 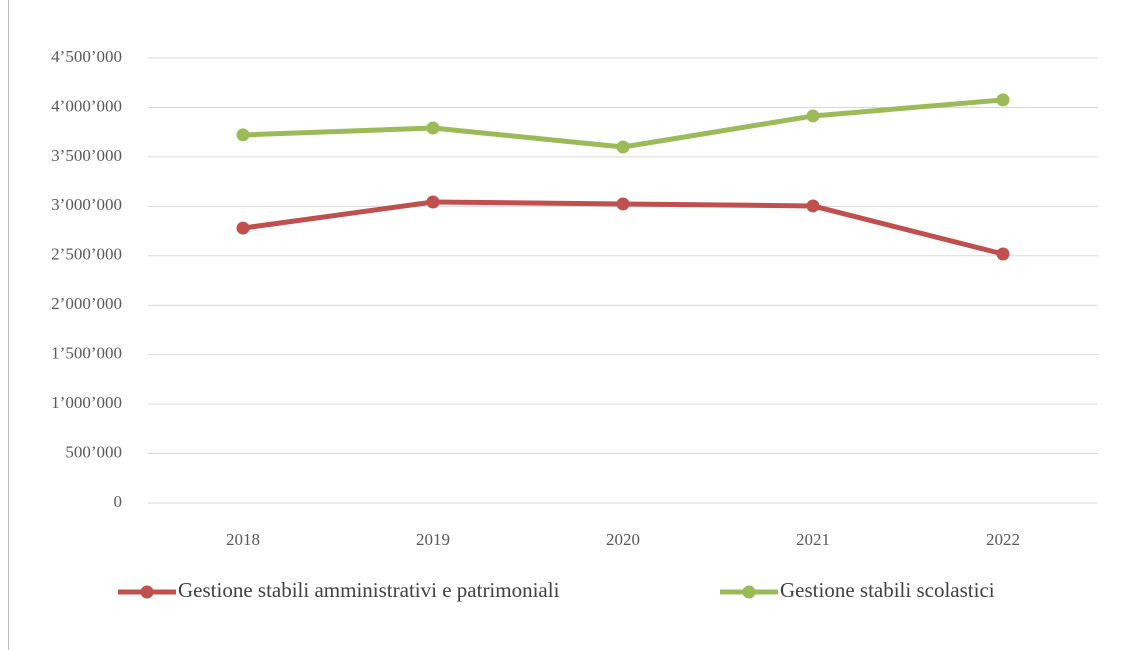 What do you see at coordinates (433, 539) in the screenshot?
I see `x-tick-label: 2019` at bounding box center [433, 539].